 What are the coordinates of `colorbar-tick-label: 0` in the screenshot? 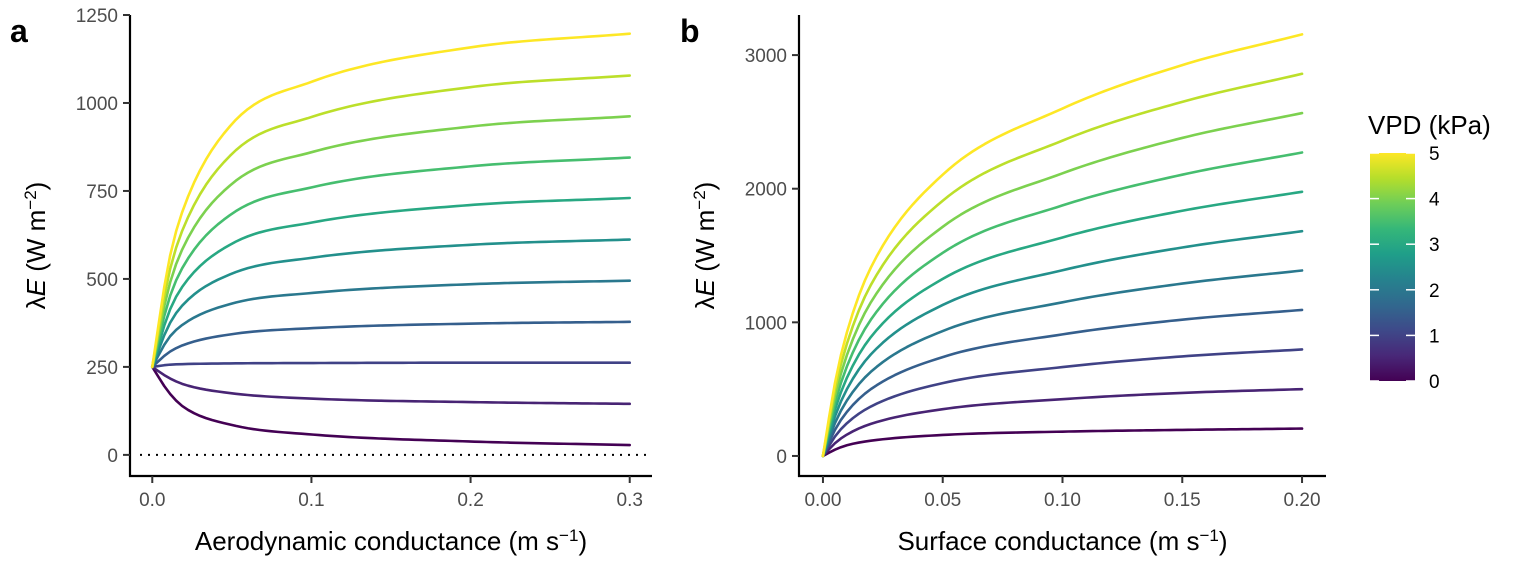 It's located at (1434, 382).